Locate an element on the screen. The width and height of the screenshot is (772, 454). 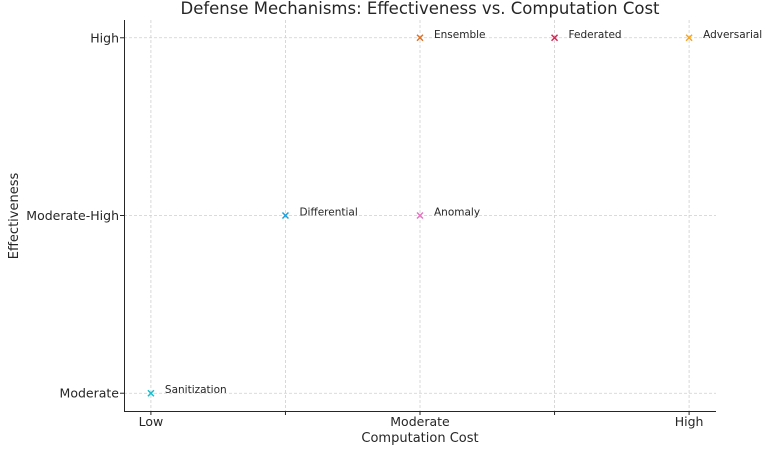
y-tick-label: Moderate-High is located at coordinates (72, 215).